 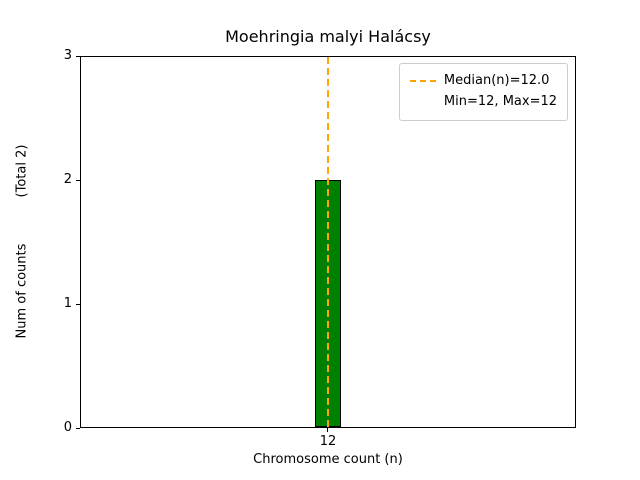 What do you see at coordinates (422, 81) in the screenshot?
I see `dashed-line-icon` at bounding box center [422, 81].